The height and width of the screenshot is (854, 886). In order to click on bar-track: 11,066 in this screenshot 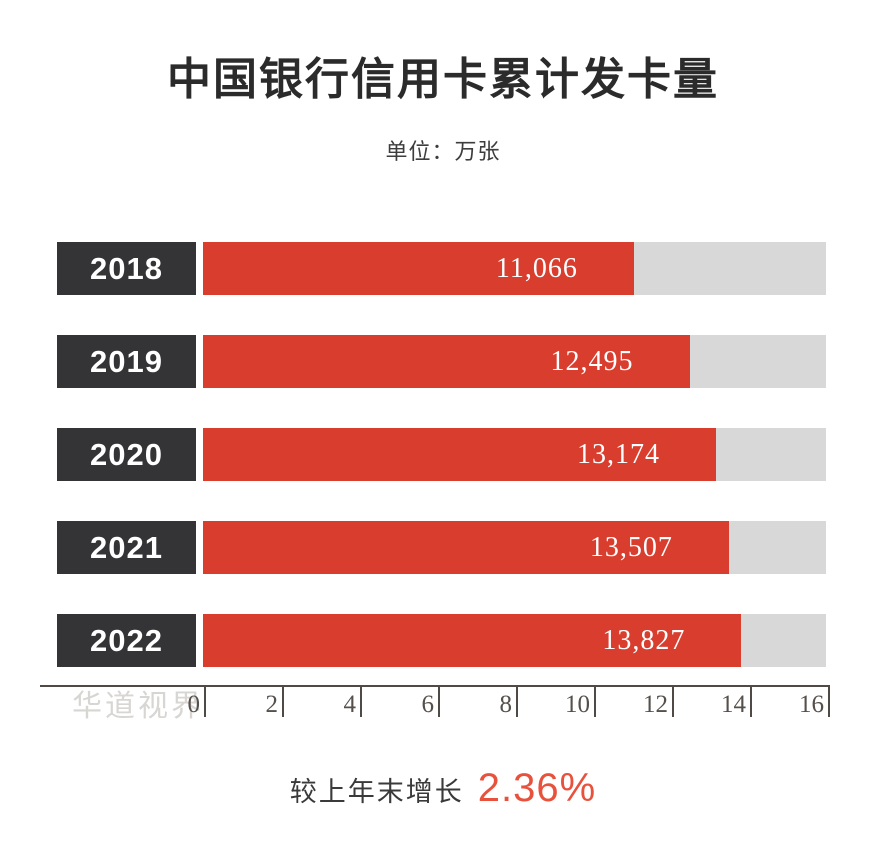, I will do `click(514, 268)`.